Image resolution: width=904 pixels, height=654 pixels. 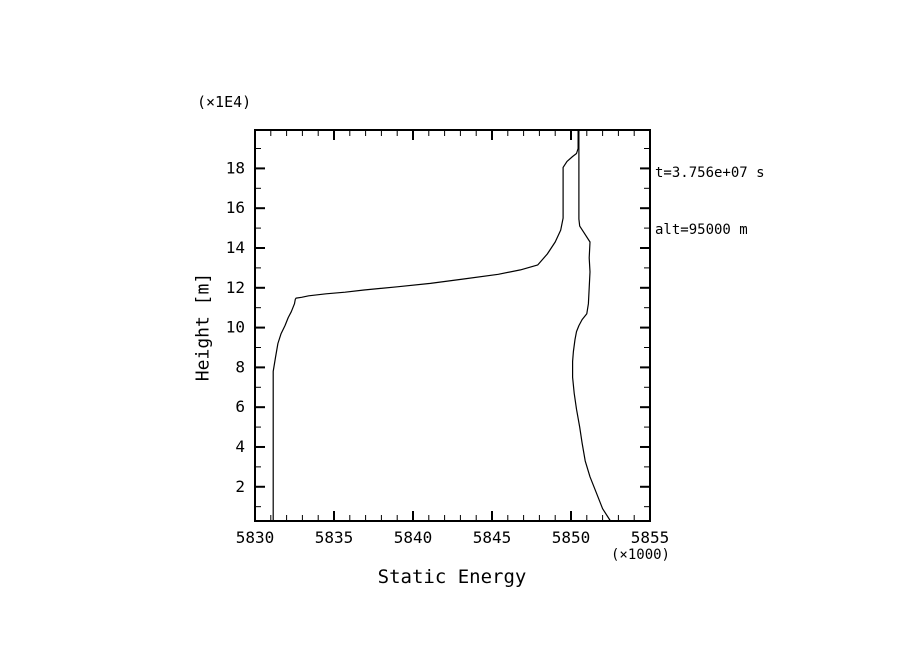 I want to click on y-tick-label: 16, so click(x=235, y=207).